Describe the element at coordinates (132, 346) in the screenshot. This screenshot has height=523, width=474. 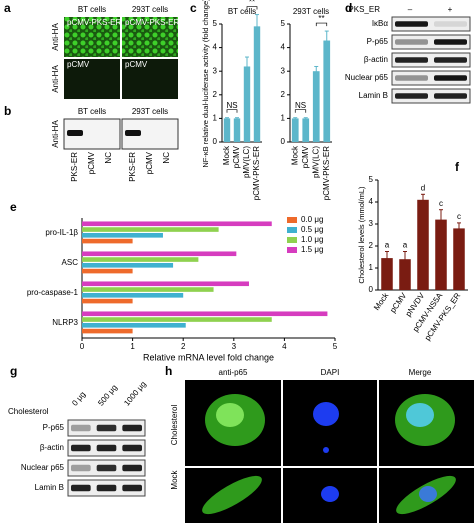
I see `x-tick-label: 1` at that location.